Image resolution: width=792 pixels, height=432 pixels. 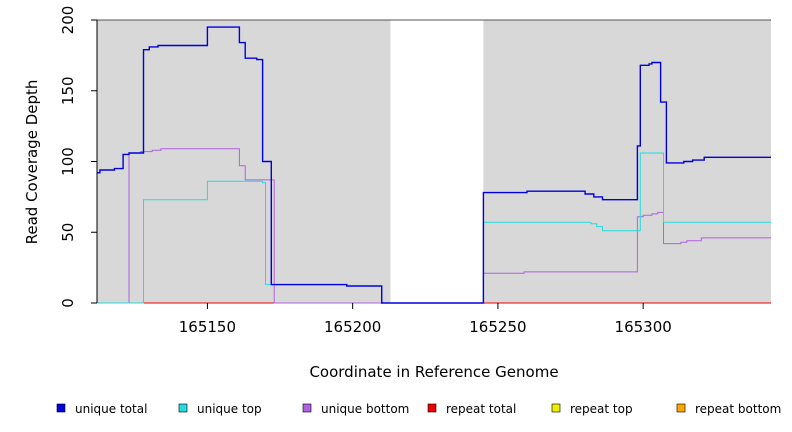 I want to click on legend-item-unique-bottom: unique bottom, so click(x=355, y=409).